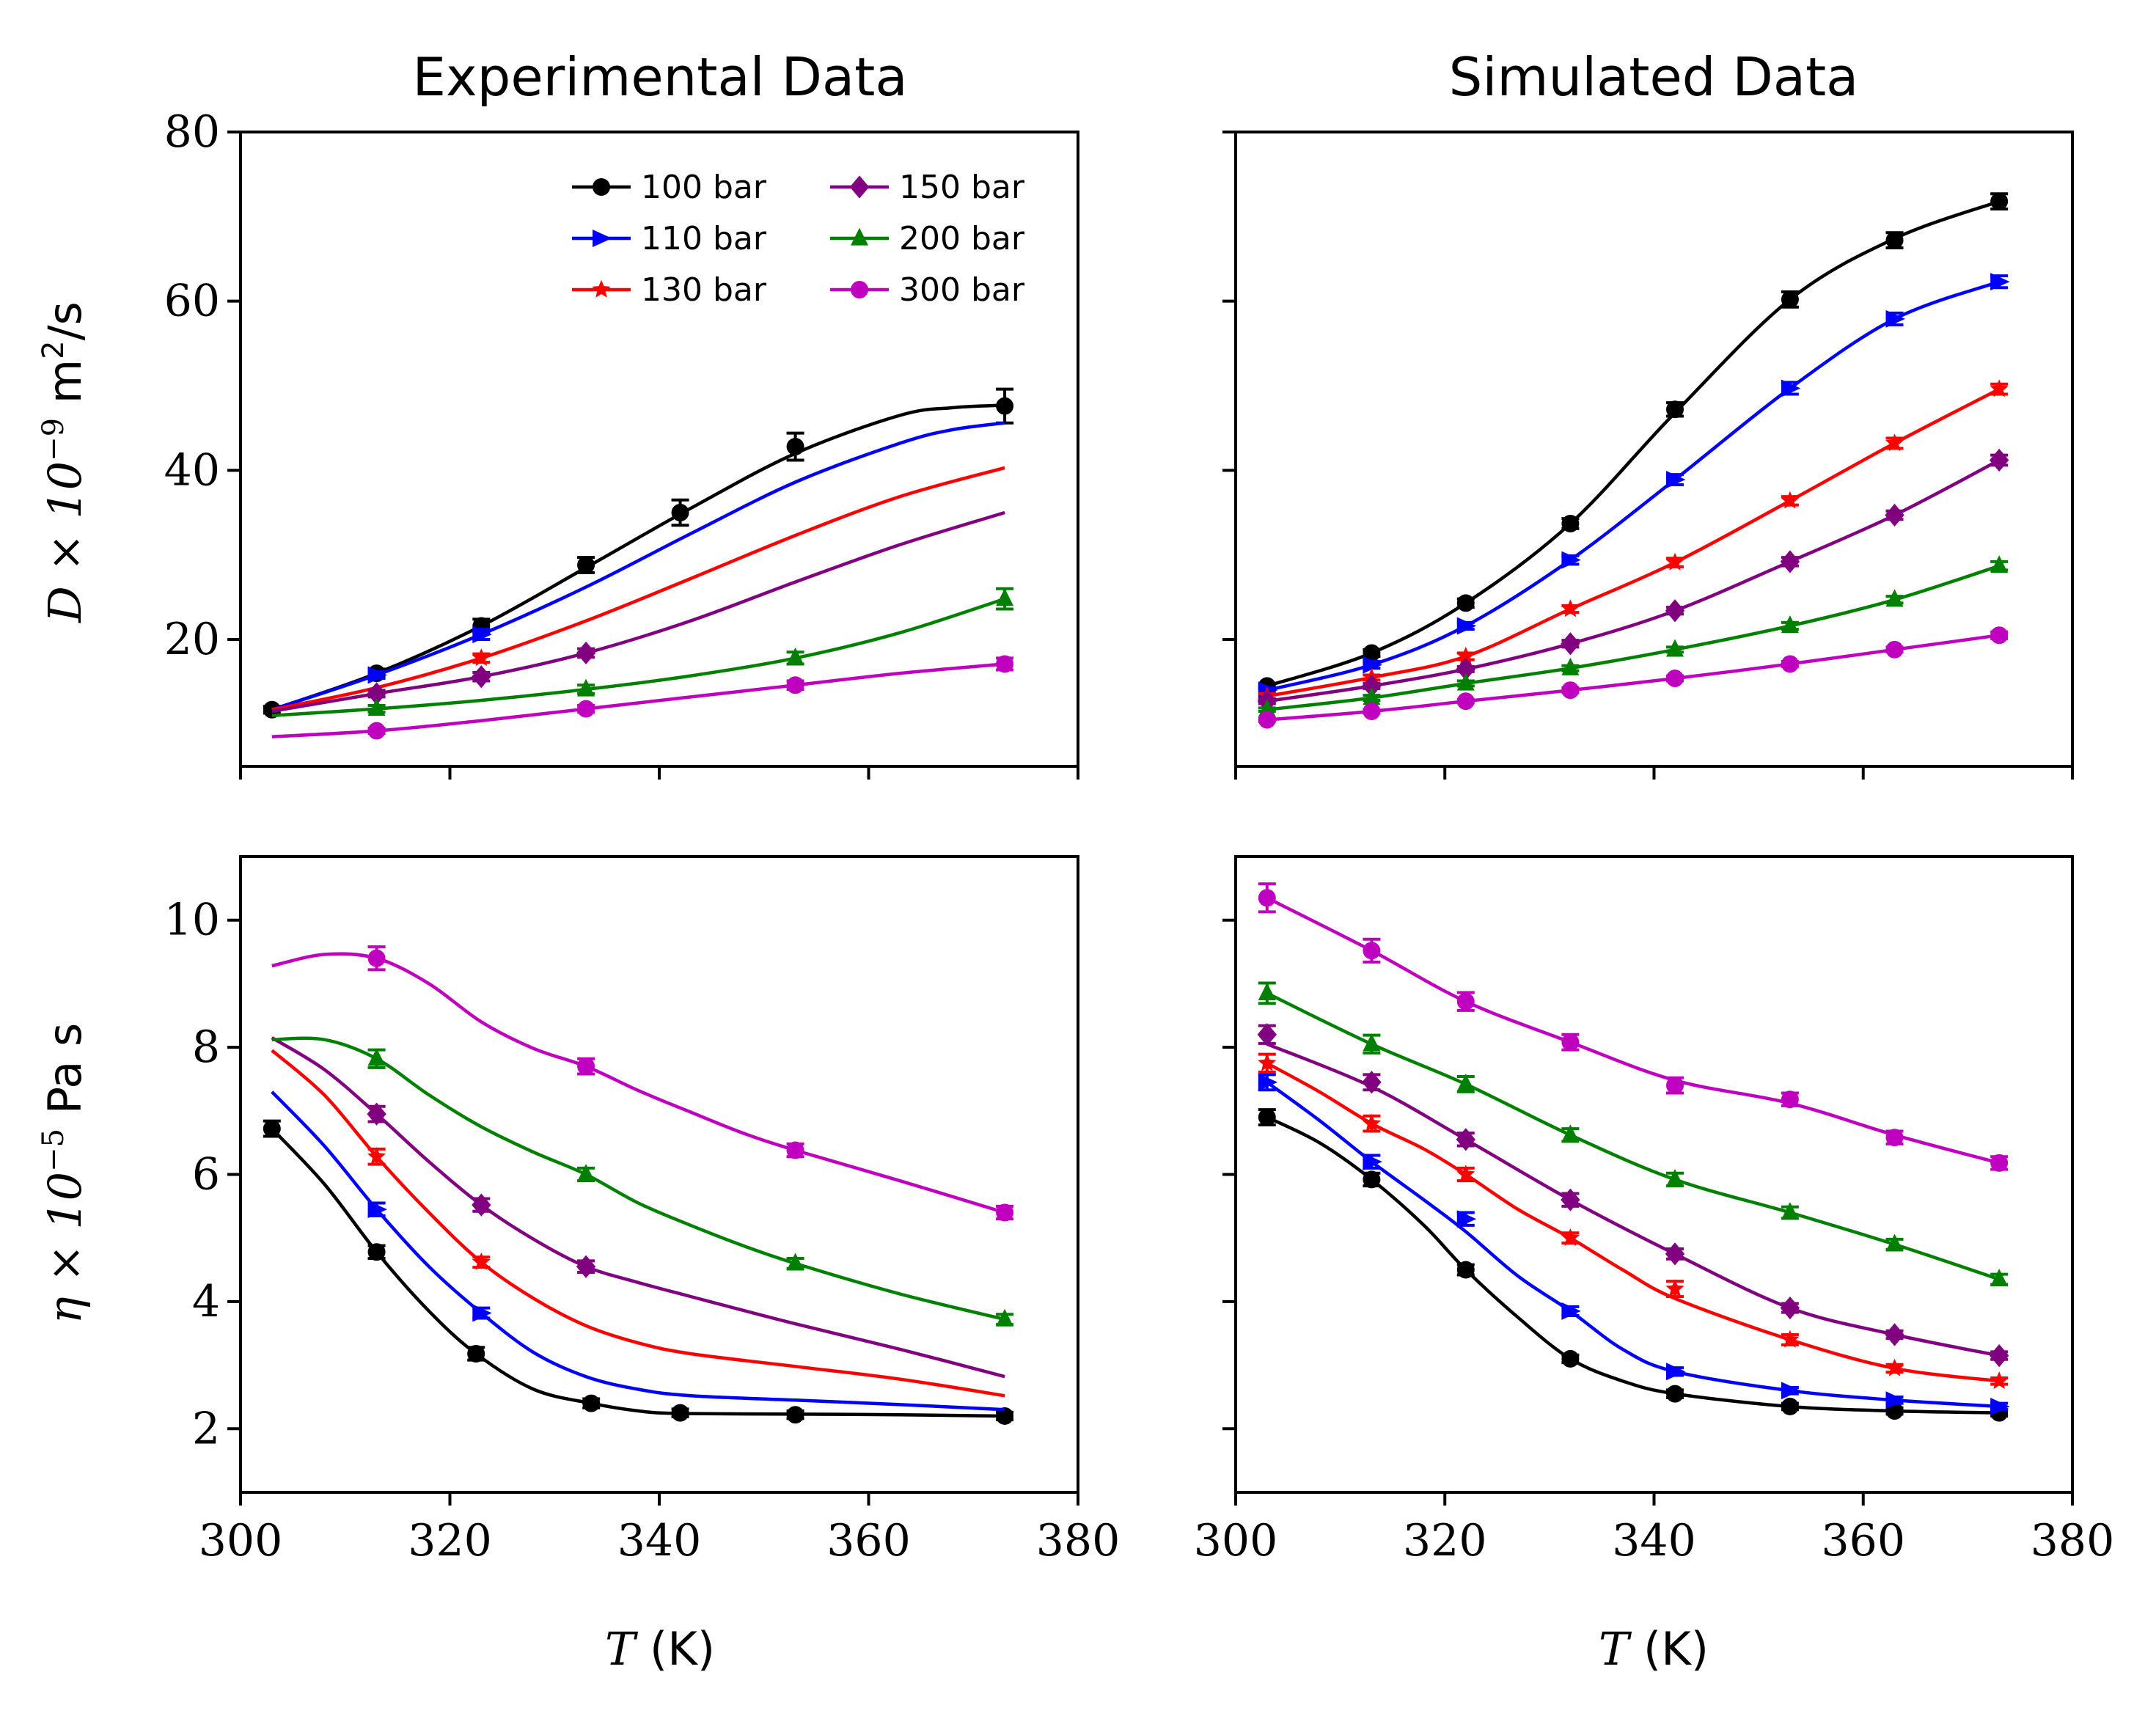 Image resolution: width=2156 pixels, height=1716 pixels. Describe the element at coordinates (192, 639) in the screenshot. I see `y-tick-label: 20` at that location.